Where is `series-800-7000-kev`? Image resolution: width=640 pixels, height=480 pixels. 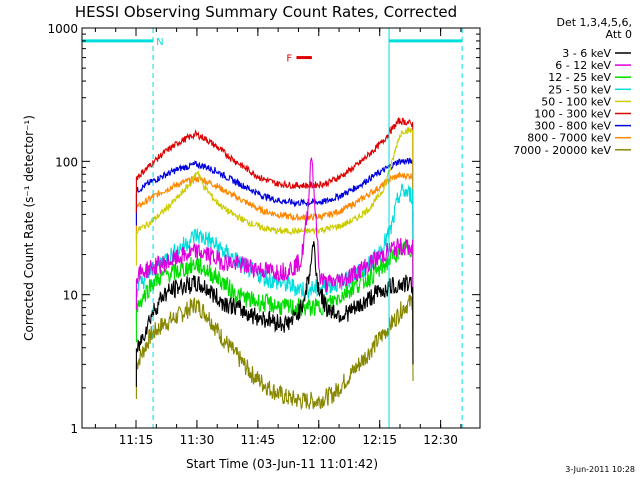 series-800-7000-kev is located at coordinates (274, 213).